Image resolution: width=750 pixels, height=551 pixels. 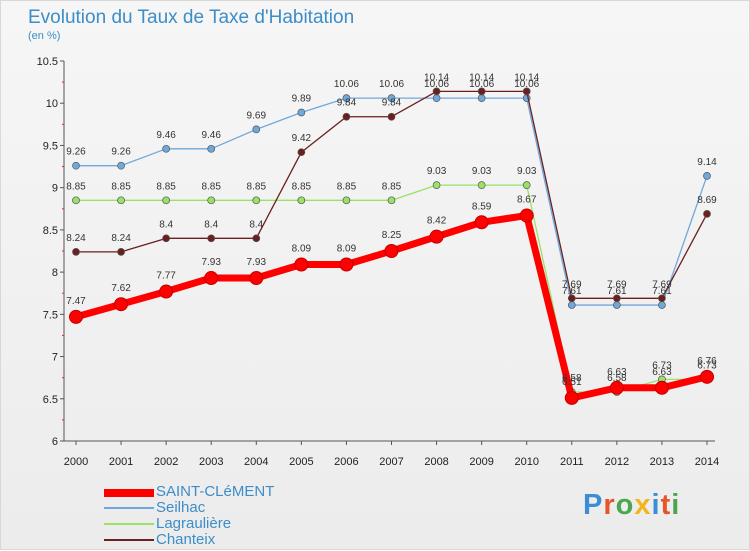 What do you see at coordinates (50, 146) in the screenshot?
I see `y-tick-label: 9.5` at bounding box center [50, 146].